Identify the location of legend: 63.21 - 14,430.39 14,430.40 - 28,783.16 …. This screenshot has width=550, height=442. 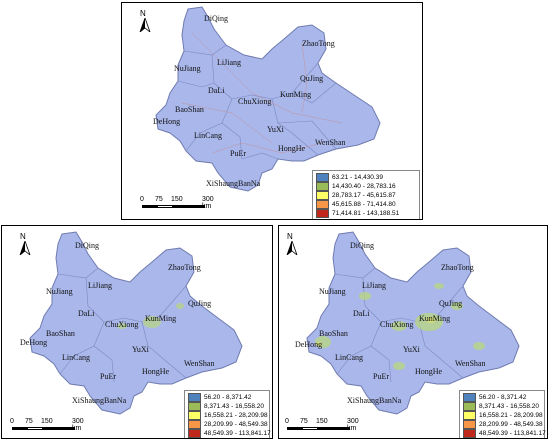
(366, 194).